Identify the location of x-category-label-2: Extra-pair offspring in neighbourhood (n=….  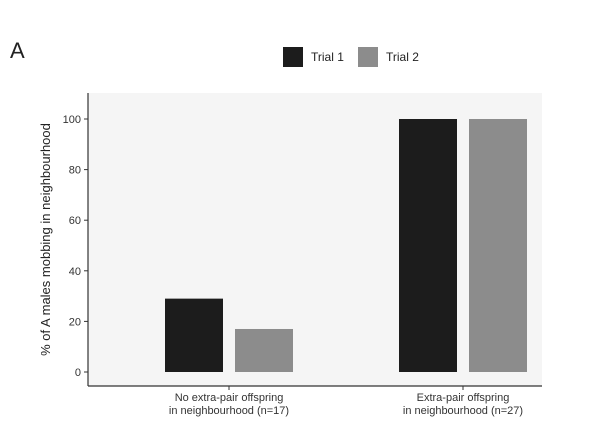
(463, 404).